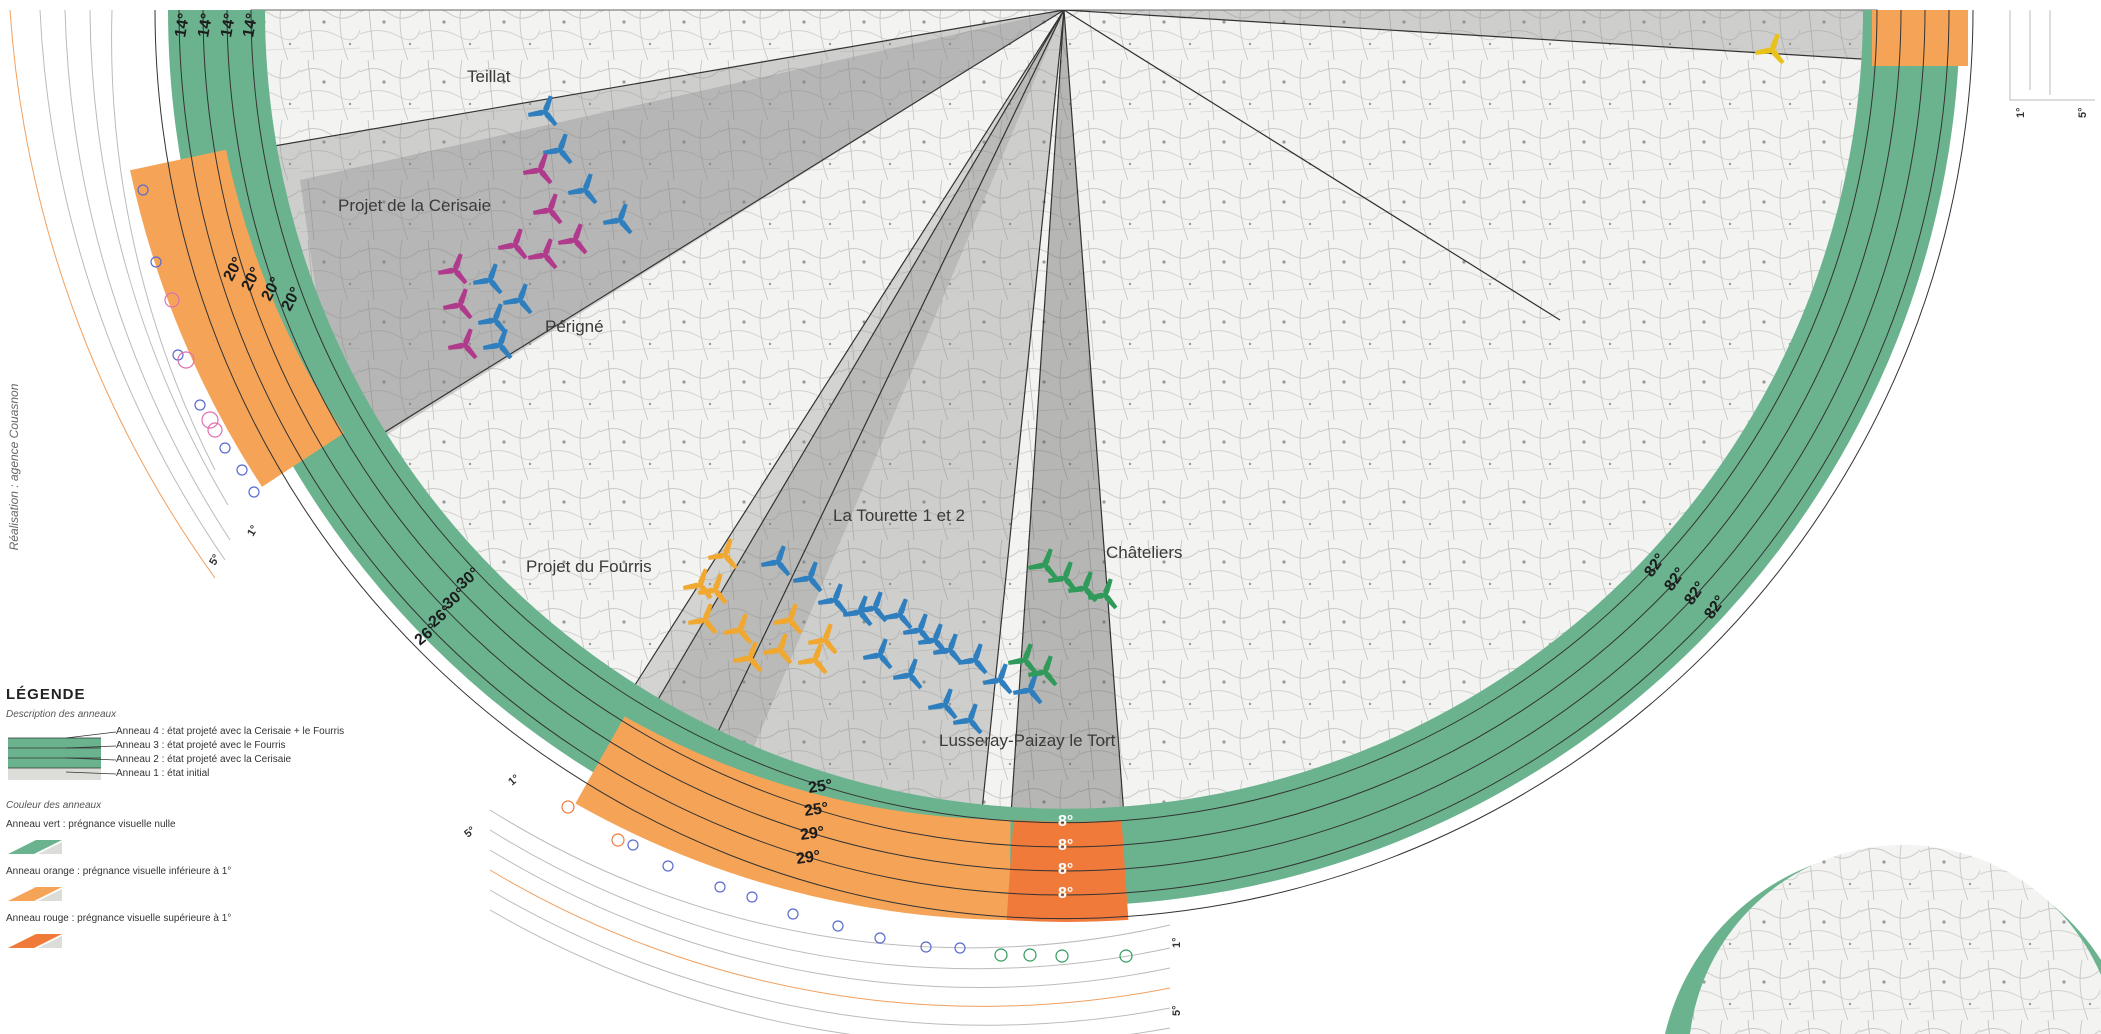  What do you see at coordinates (61, 714) in the screenshot?
I see `legend-rings-heading: Description des anneaux` at bounding box center [61, 714].